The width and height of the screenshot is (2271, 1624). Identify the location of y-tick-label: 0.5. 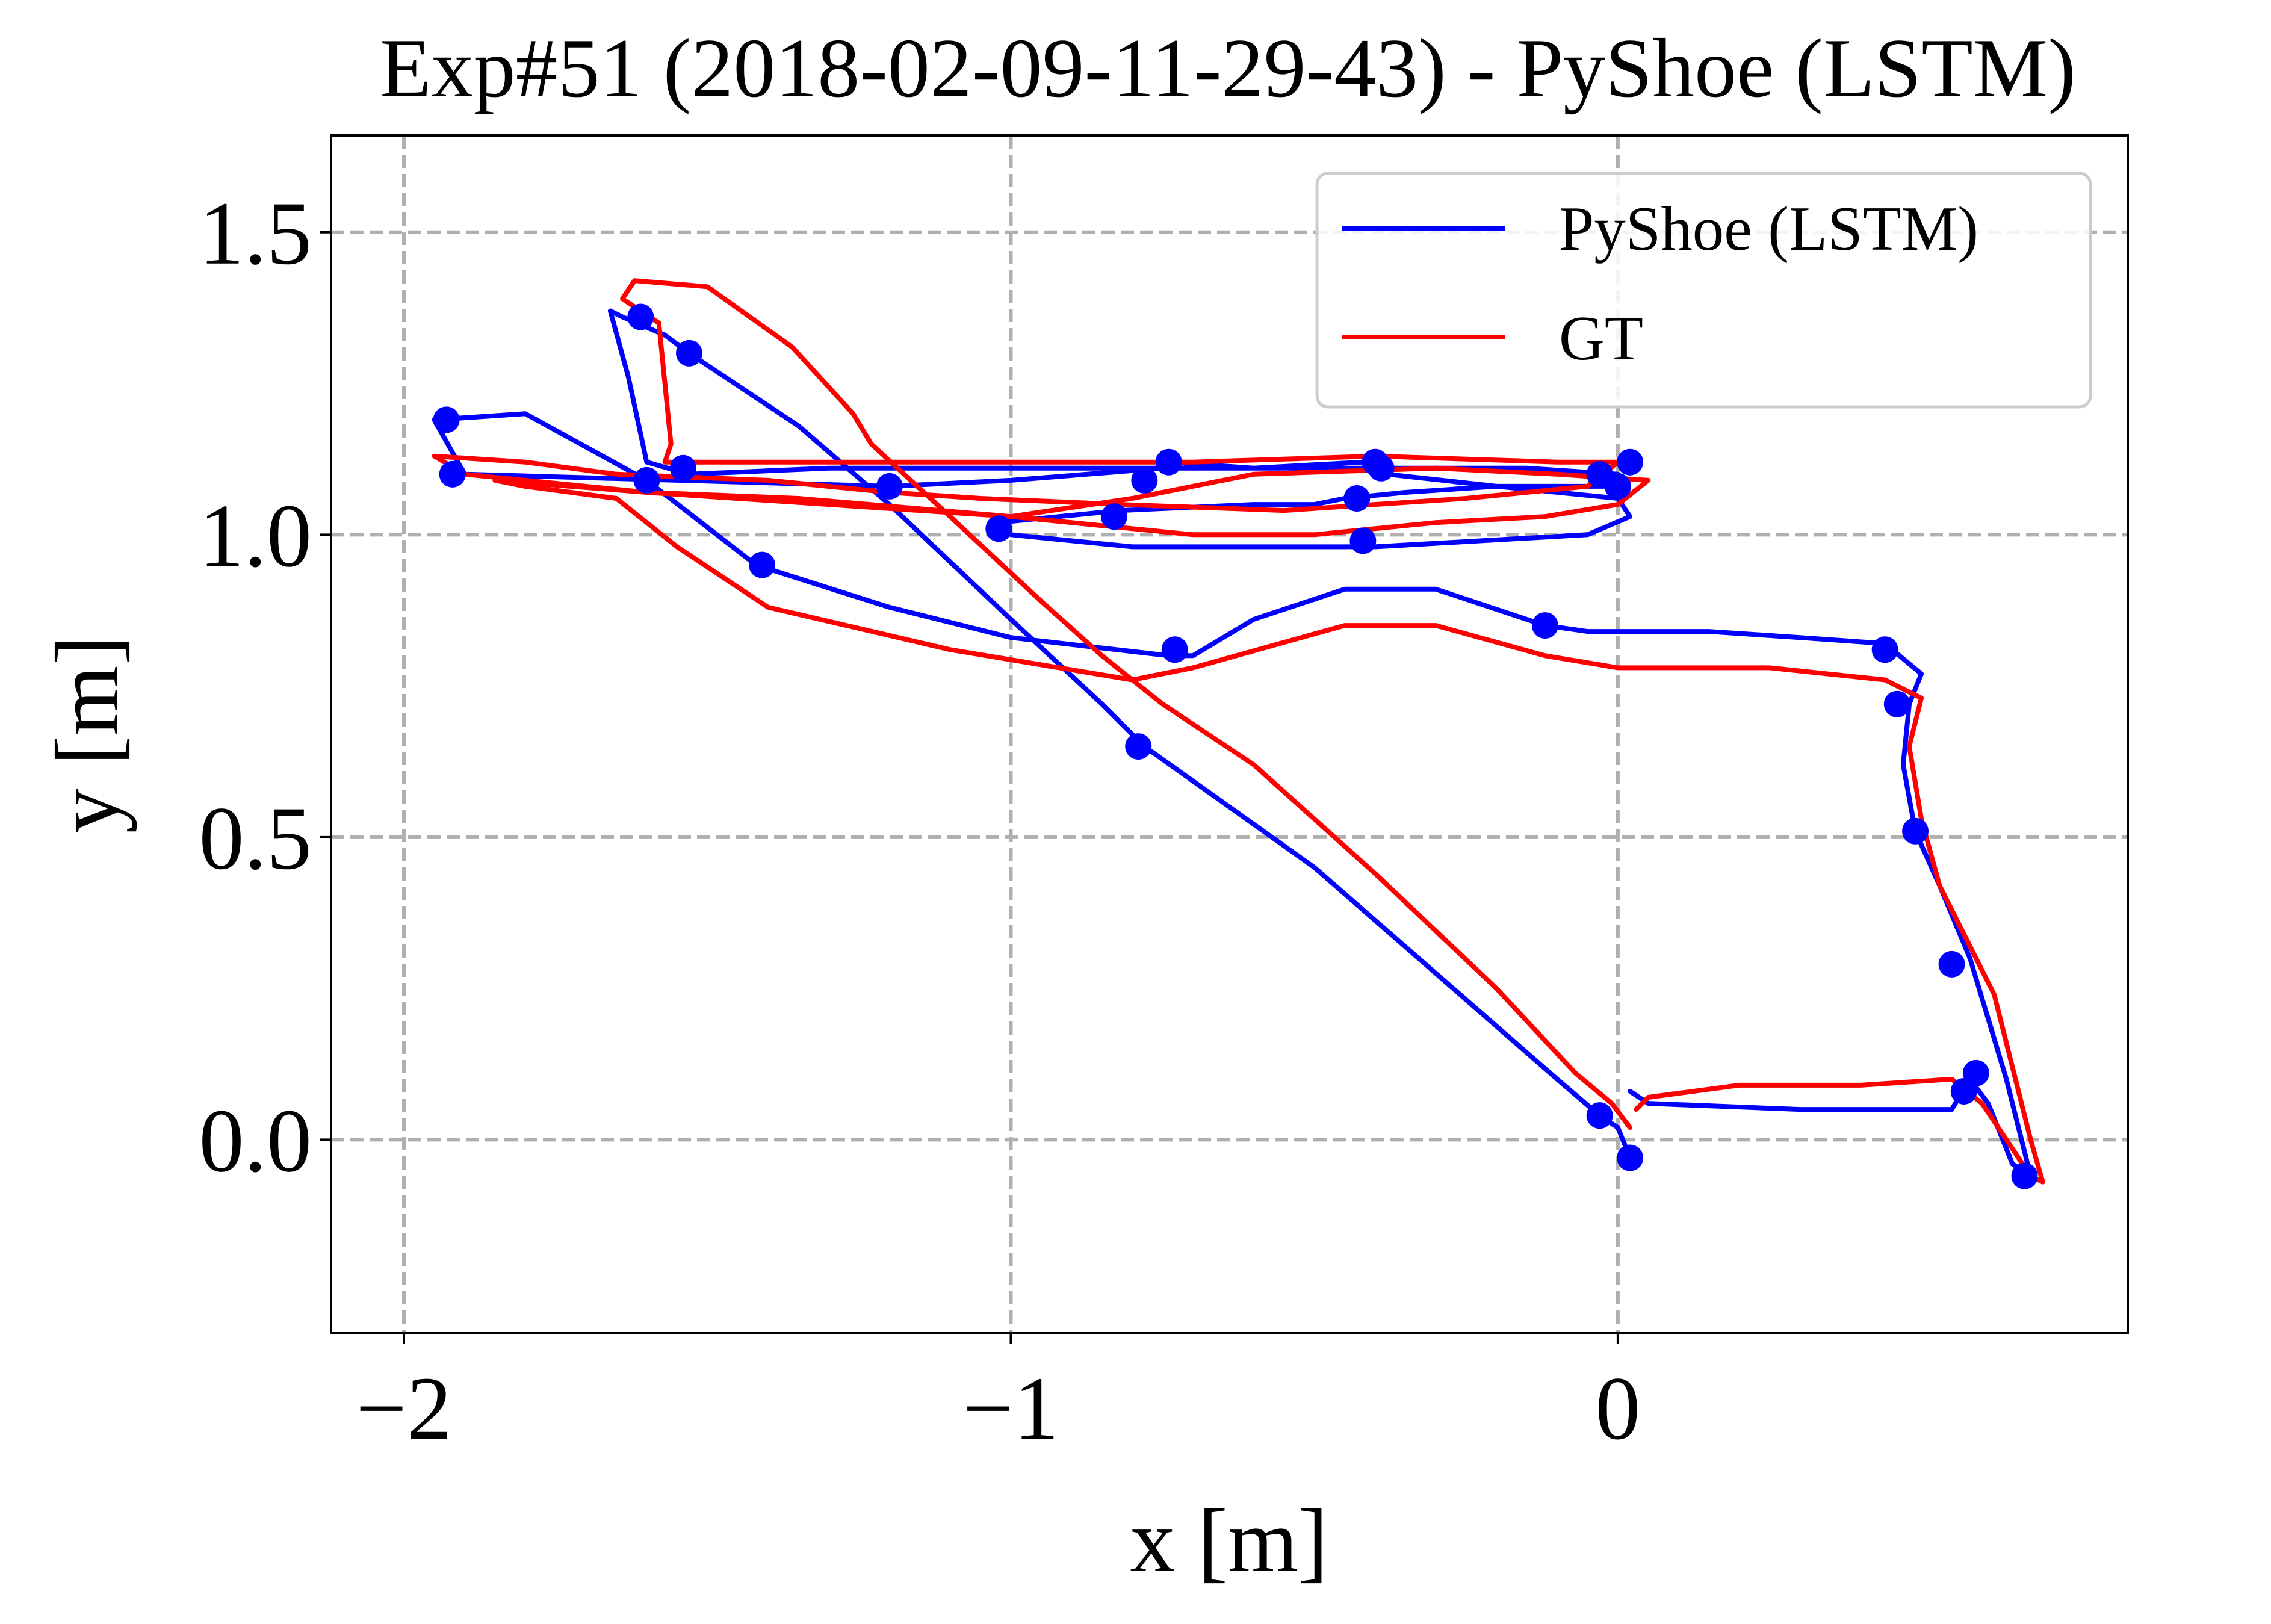
(255, 838).